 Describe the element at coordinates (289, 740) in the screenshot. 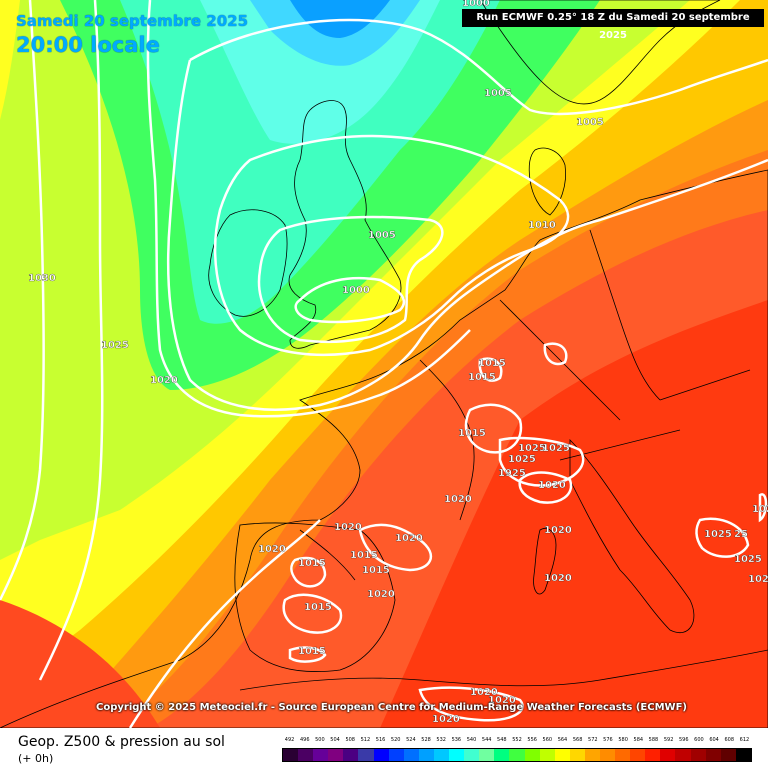

I see `legend-tick-492: 492` at that location.